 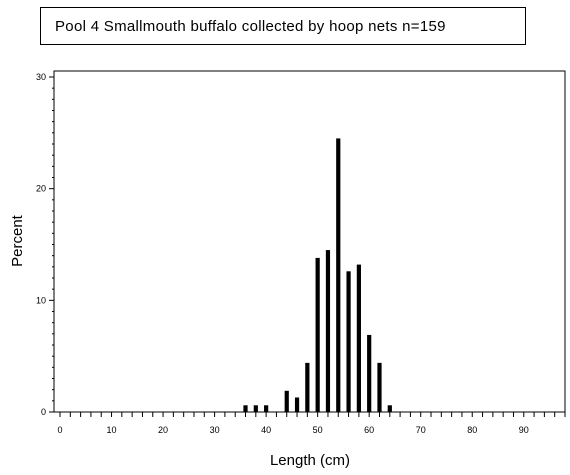 What do you see at coordinates (59, 430) in the screenshot?
I see `x-tick-label: 0` at bounding box center [59, 430].